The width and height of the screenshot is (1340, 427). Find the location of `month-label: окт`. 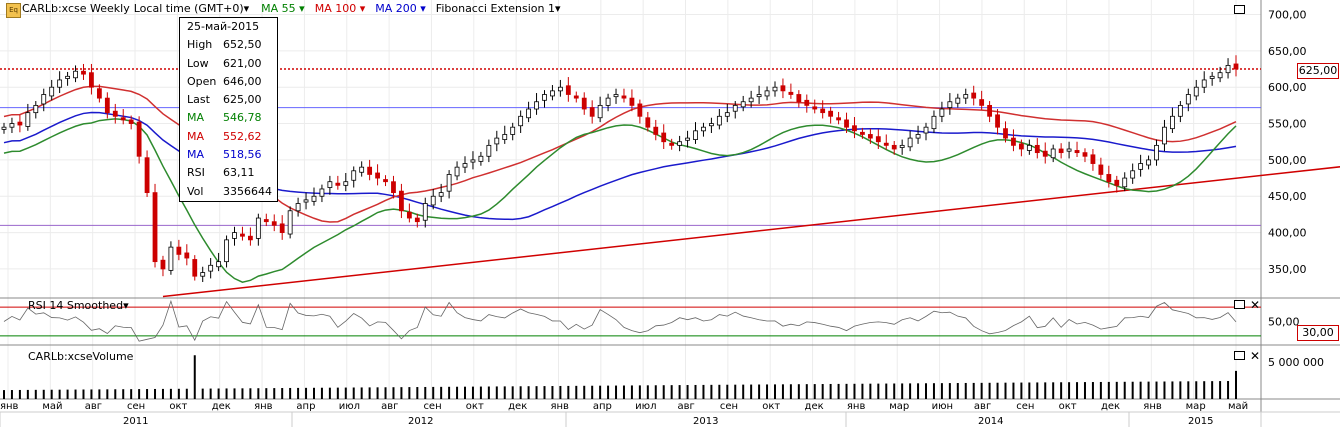

month-label: окт is located at coordinates (178, 406).